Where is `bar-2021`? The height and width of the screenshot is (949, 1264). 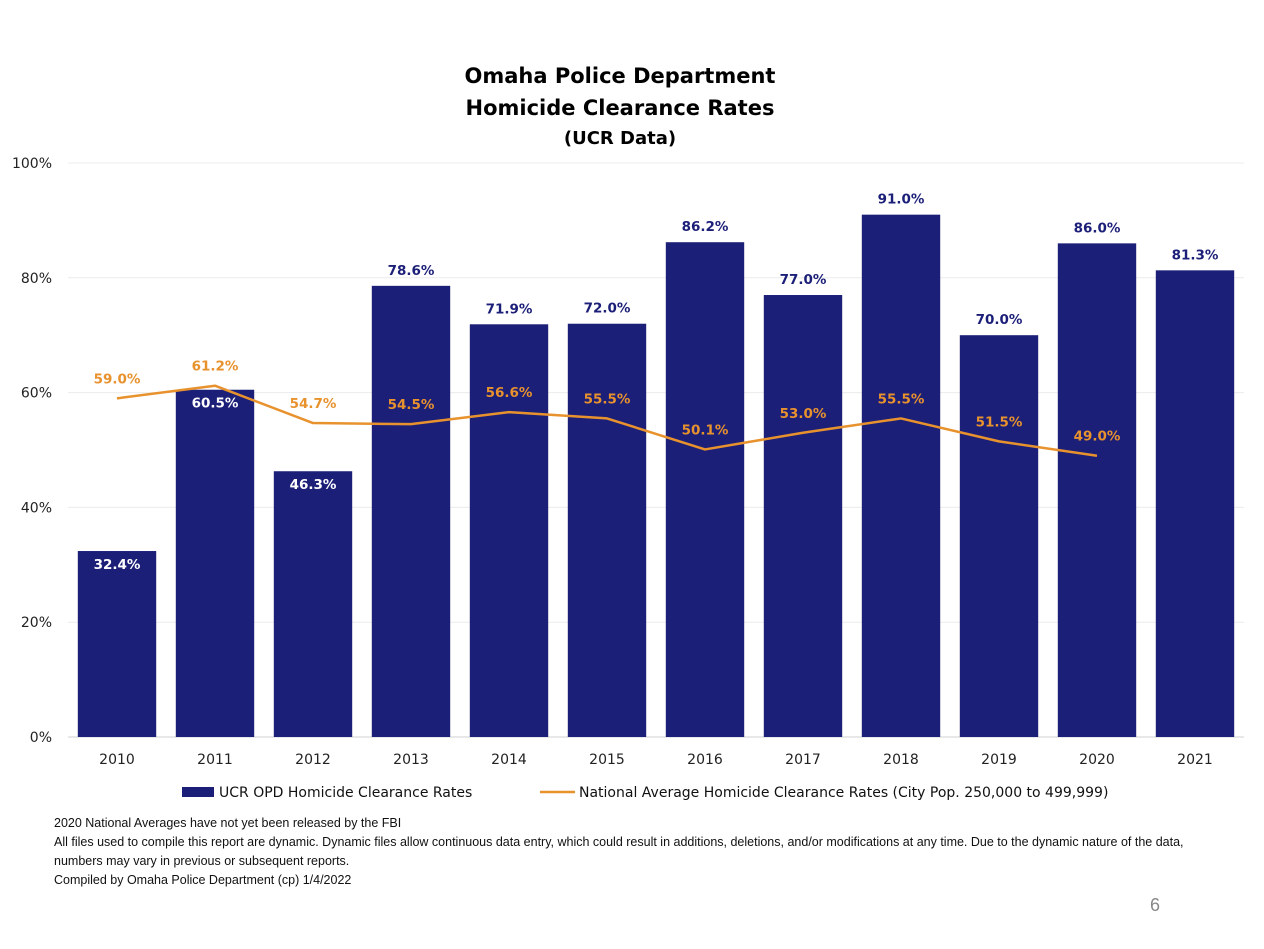
bar-2021 is located at coordinates (1195, 503).